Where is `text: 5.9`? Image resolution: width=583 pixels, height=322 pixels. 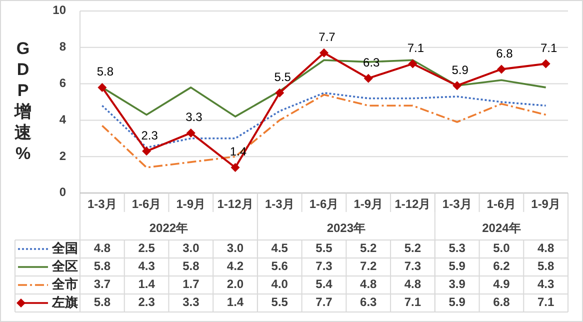 text: 5.9 is located at coordinates (460, 69).